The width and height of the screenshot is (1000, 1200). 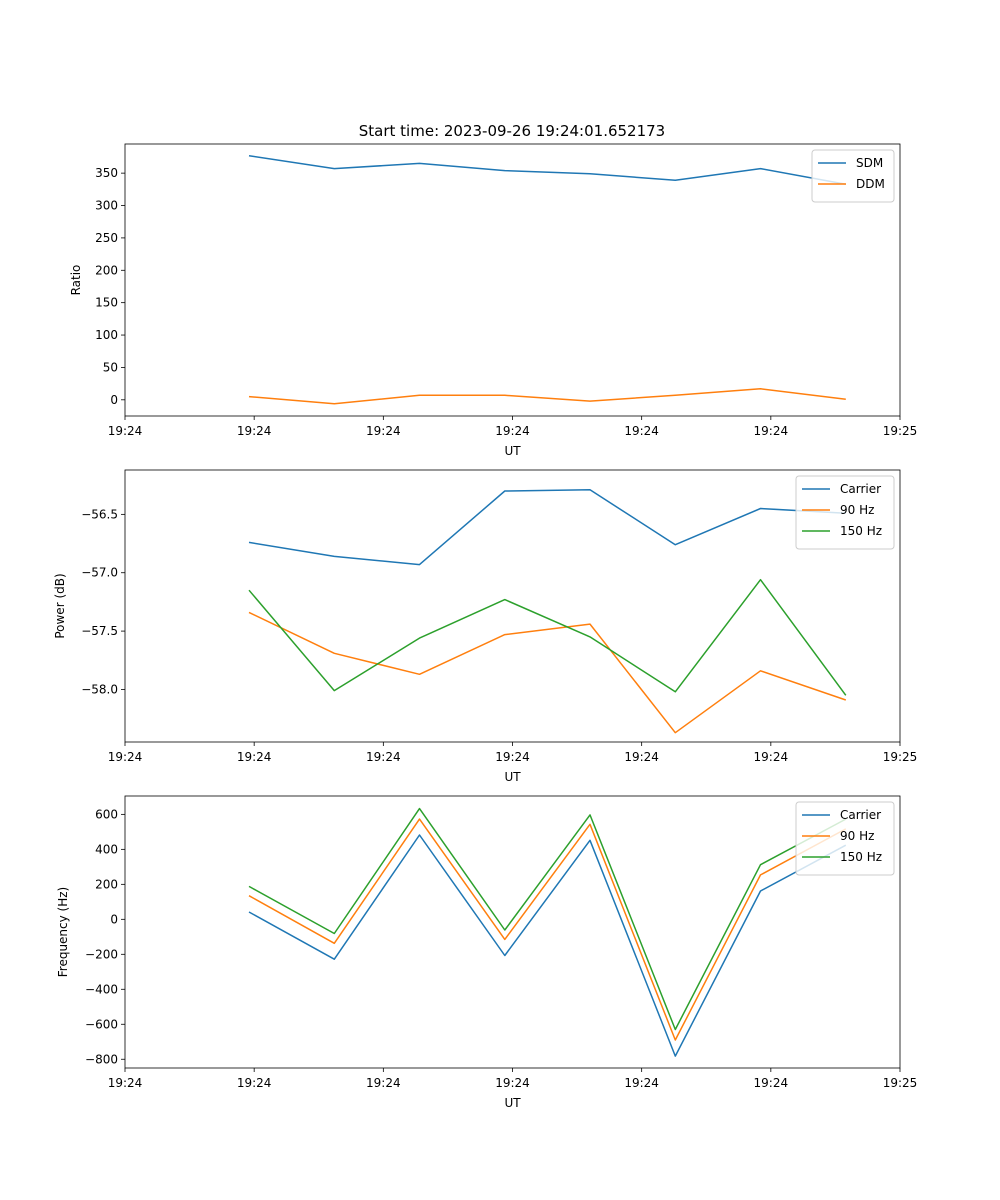 I want to click on y-tick-label: 250, so click(x=106, y=238).